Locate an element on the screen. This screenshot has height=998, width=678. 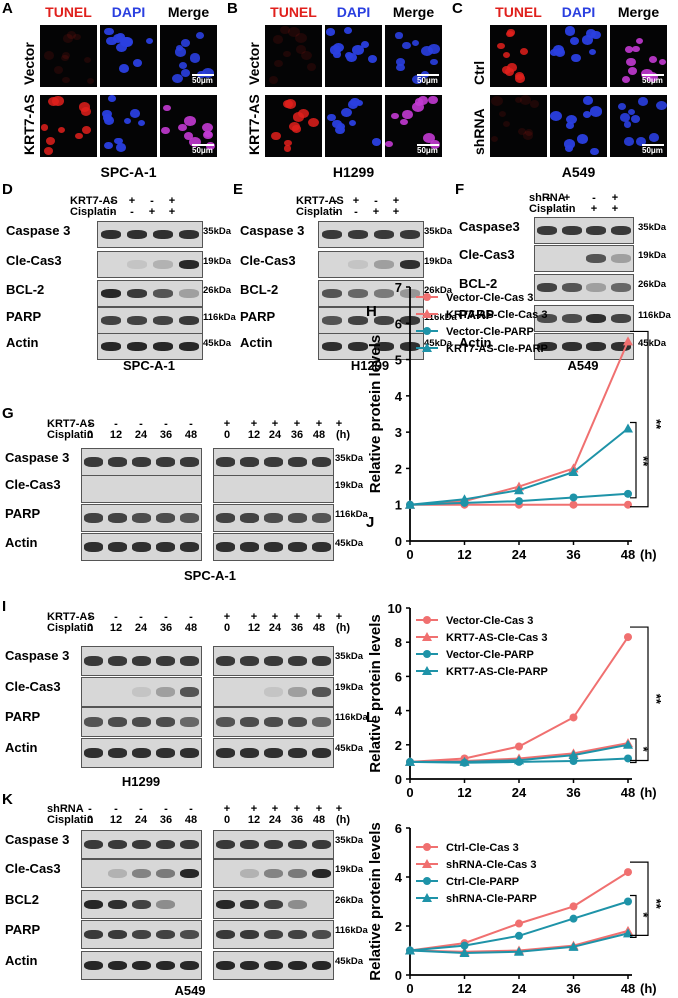
cell-line-label: A549 is located at coordinates (190, 990).